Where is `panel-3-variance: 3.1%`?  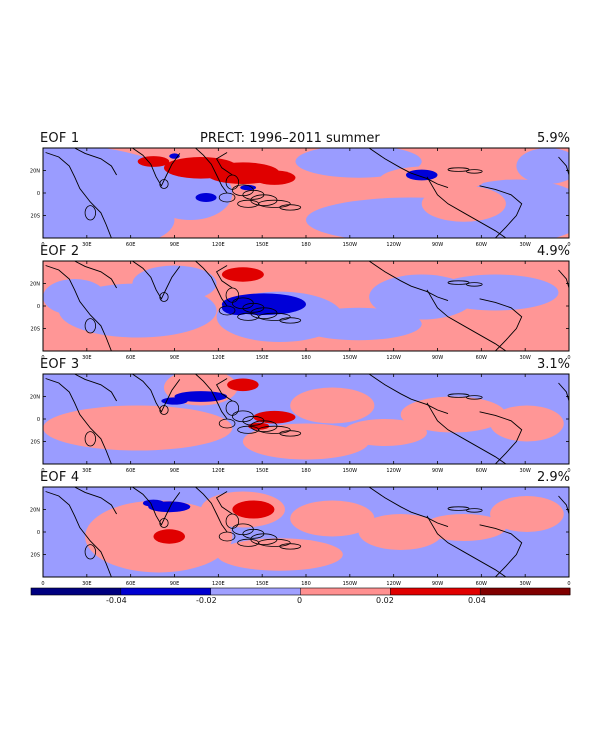 panel-3-variance: 3.1% is located at coordinates (553, 364).